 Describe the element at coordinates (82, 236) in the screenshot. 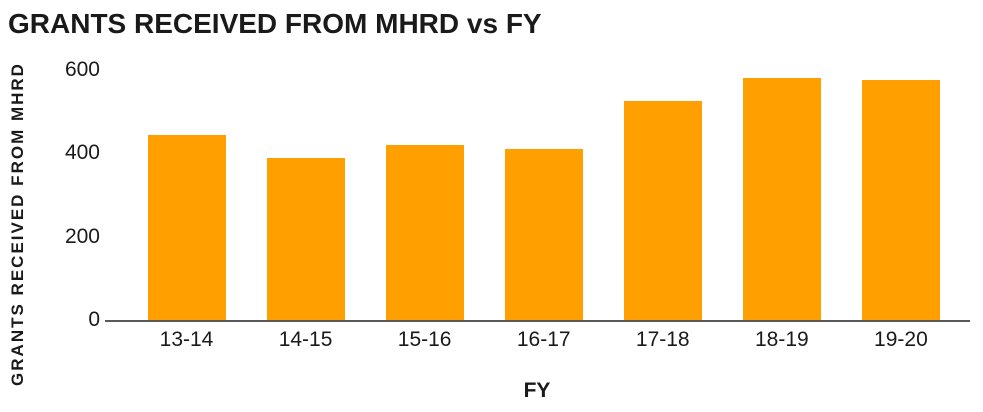

I see `y-tick-200: 200` at that location.